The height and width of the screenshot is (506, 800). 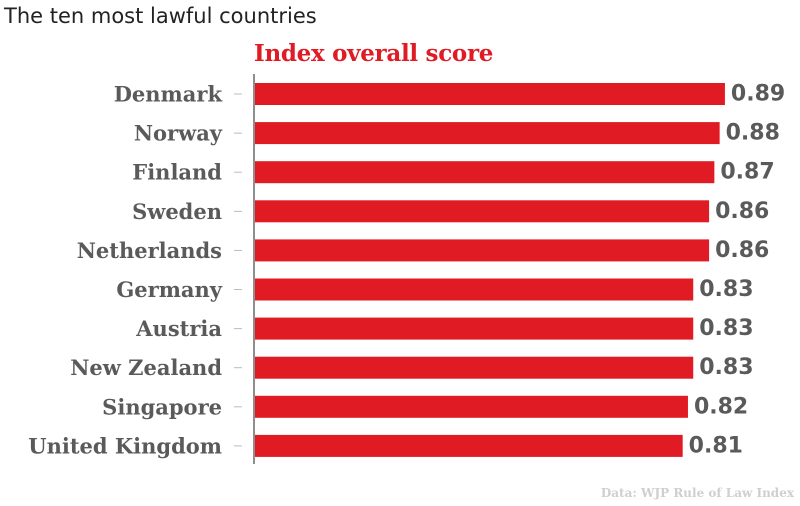 What do you see at coordinates (747, 172) in the screenshot?
I see `value-label: 0.87` at bounding box center [747, 172].